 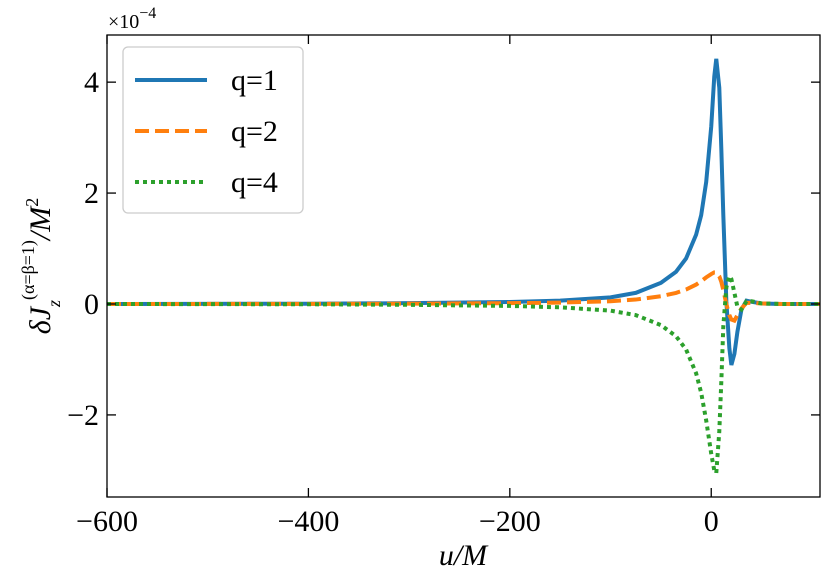 What do you see at coordinates (107, 521) in the screenshot?
I see `x-tick-label: −600` at bounding box center [107, 521].